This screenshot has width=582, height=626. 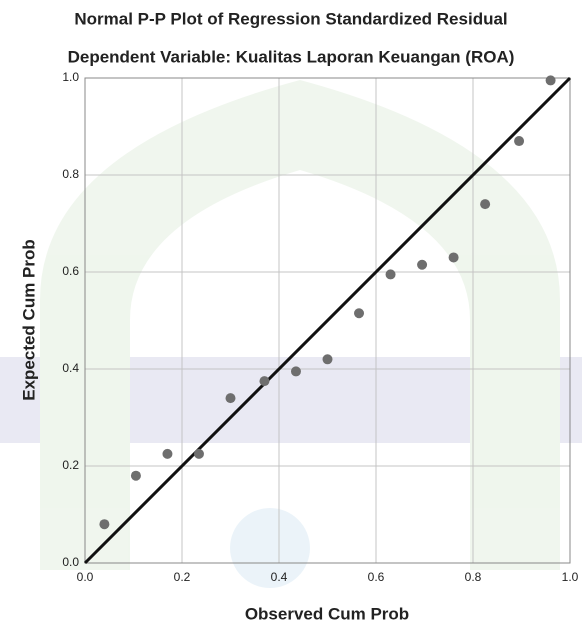 I want to click on x-tick-label: 1.0, so click(x=570, y=577).